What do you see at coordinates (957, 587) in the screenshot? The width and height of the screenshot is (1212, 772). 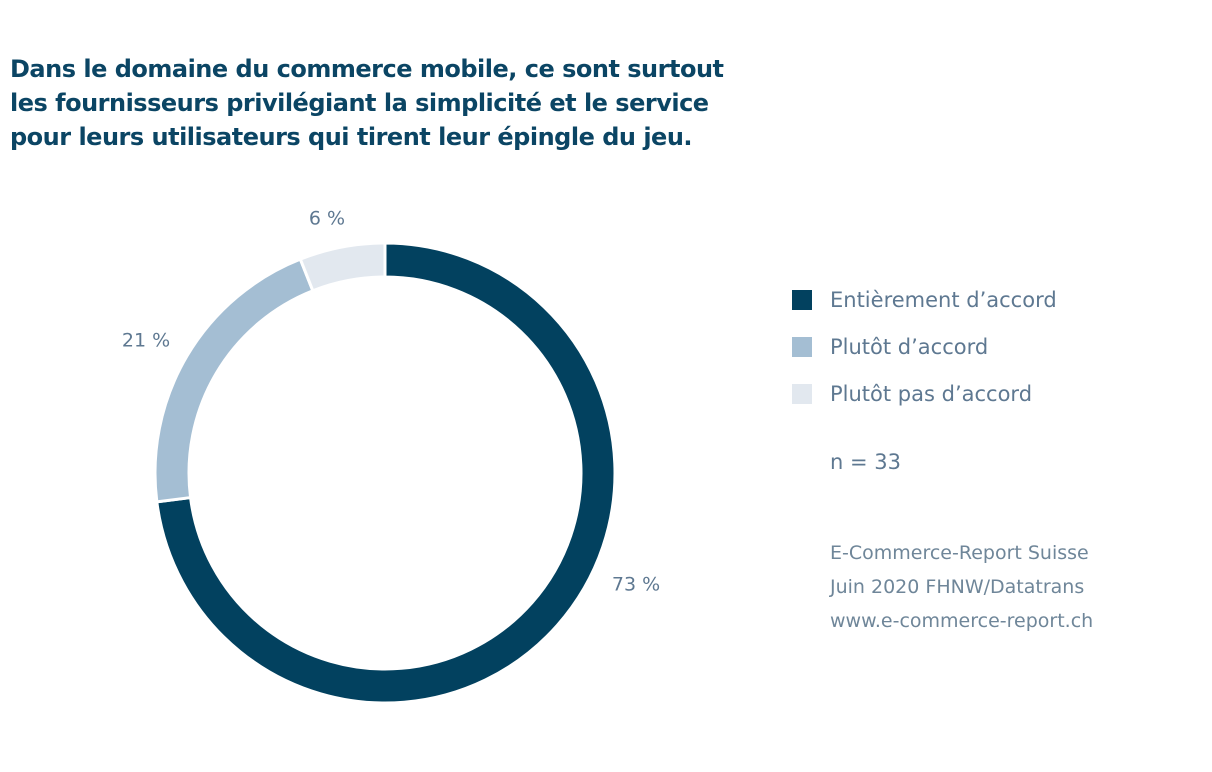 I see `source-line-date: Juin 2020 FHNW/Datatrans` at bounding box center [957, 587].